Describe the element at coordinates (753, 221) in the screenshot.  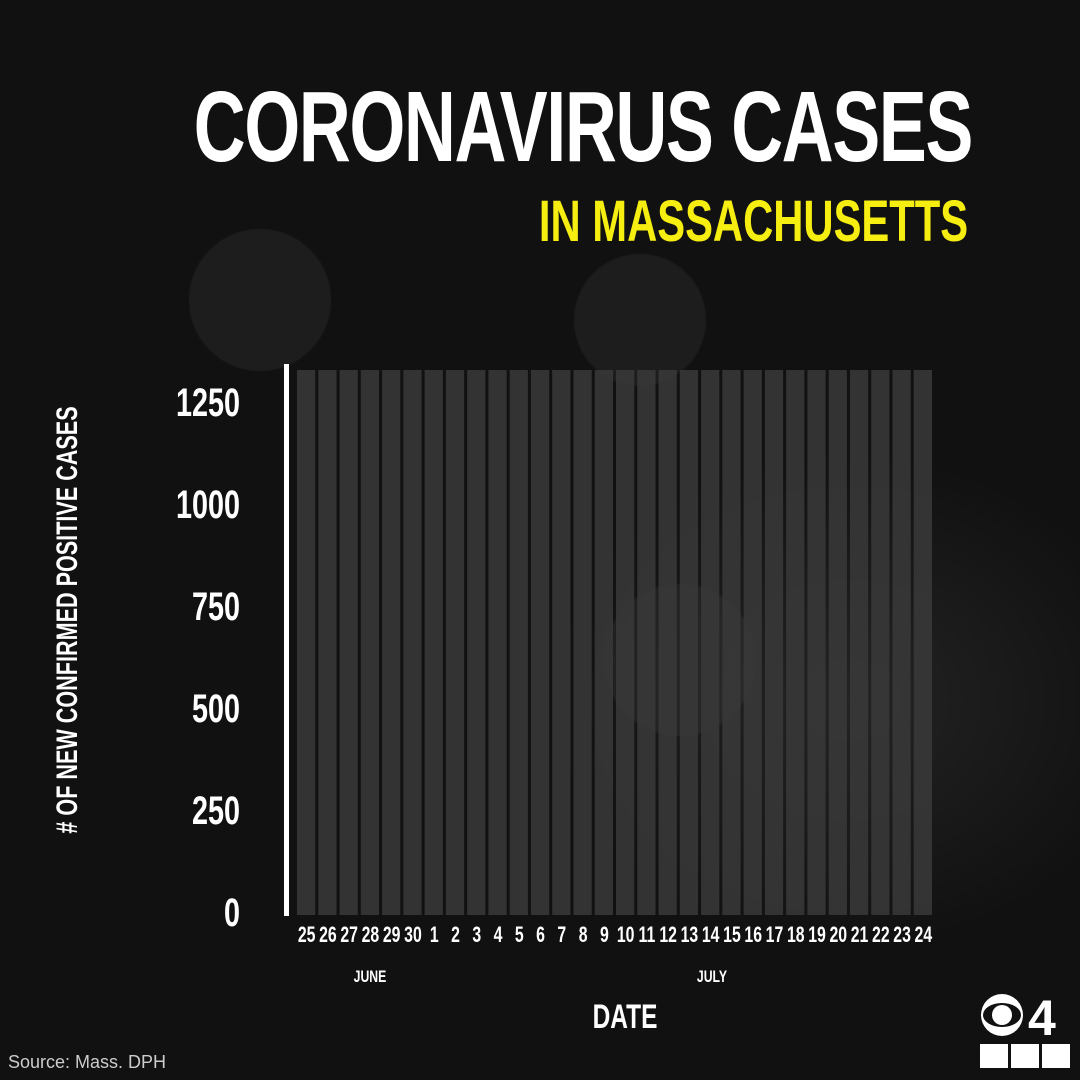
I see `chart-subtitle: IN MASSACHUSETTS` at that location.